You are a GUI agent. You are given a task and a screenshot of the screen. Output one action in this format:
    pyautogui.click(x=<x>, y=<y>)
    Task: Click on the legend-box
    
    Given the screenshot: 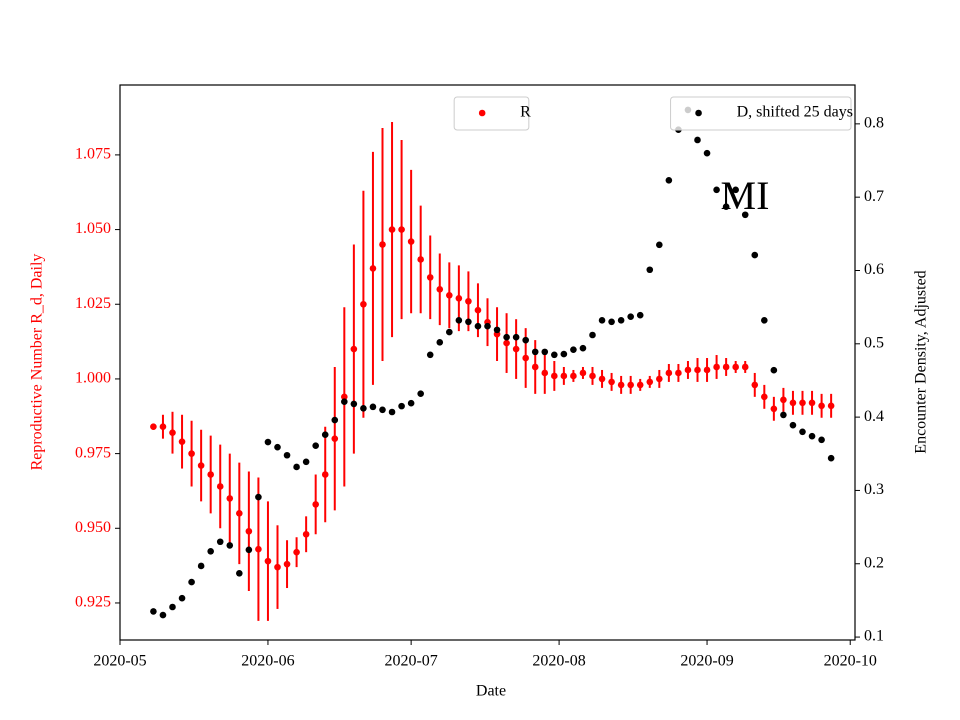 What is the action you would take?
    pyautogui.click(x=761, y=113)
    